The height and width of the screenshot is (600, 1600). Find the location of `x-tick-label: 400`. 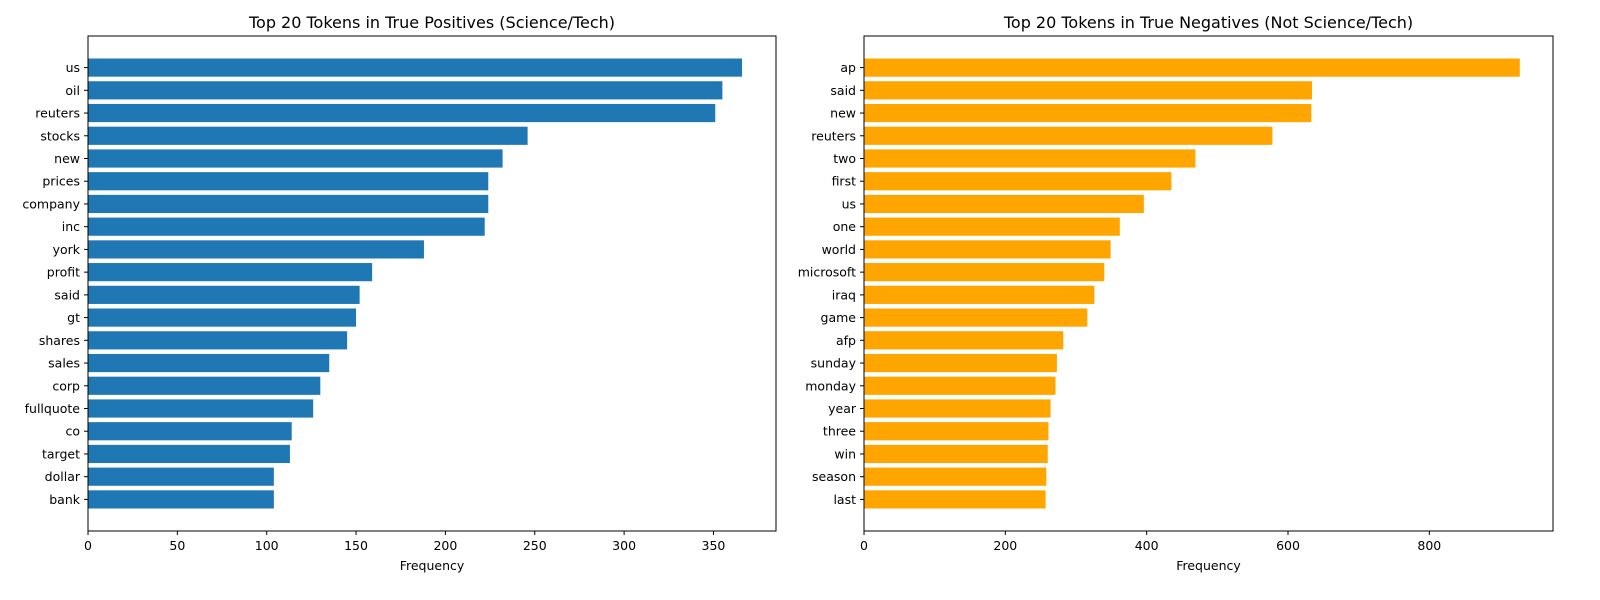

x-tick-label: 400 is located at coordinates (1147, 545).